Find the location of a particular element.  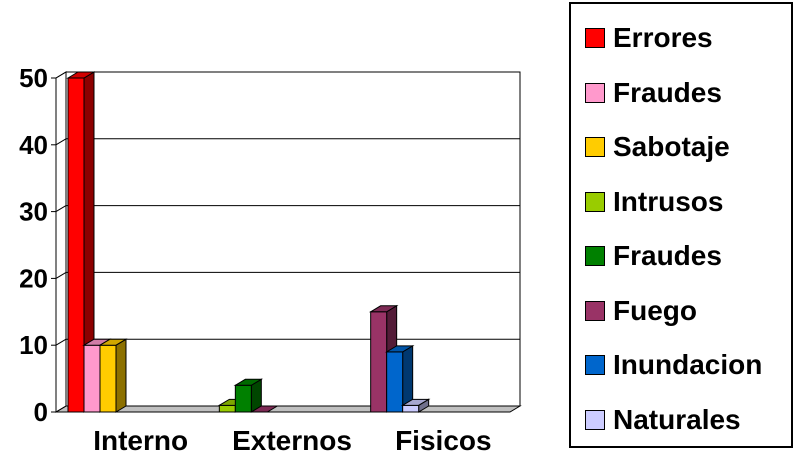

legend-item: Naturales is located at coordinates (663, 419).